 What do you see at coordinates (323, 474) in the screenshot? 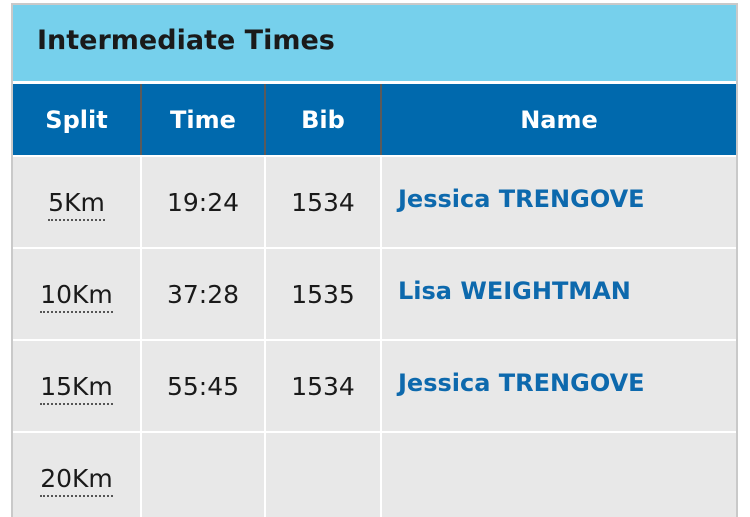
I see `bib-cell` at bounding box center [323, 474].